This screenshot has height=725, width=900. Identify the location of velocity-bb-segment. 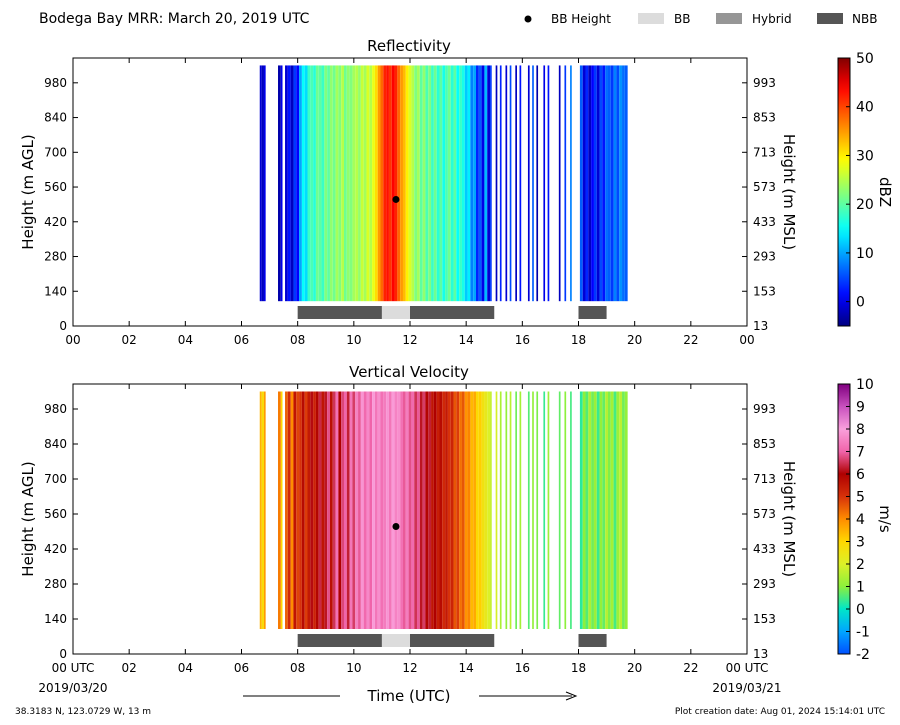
(452, 640).